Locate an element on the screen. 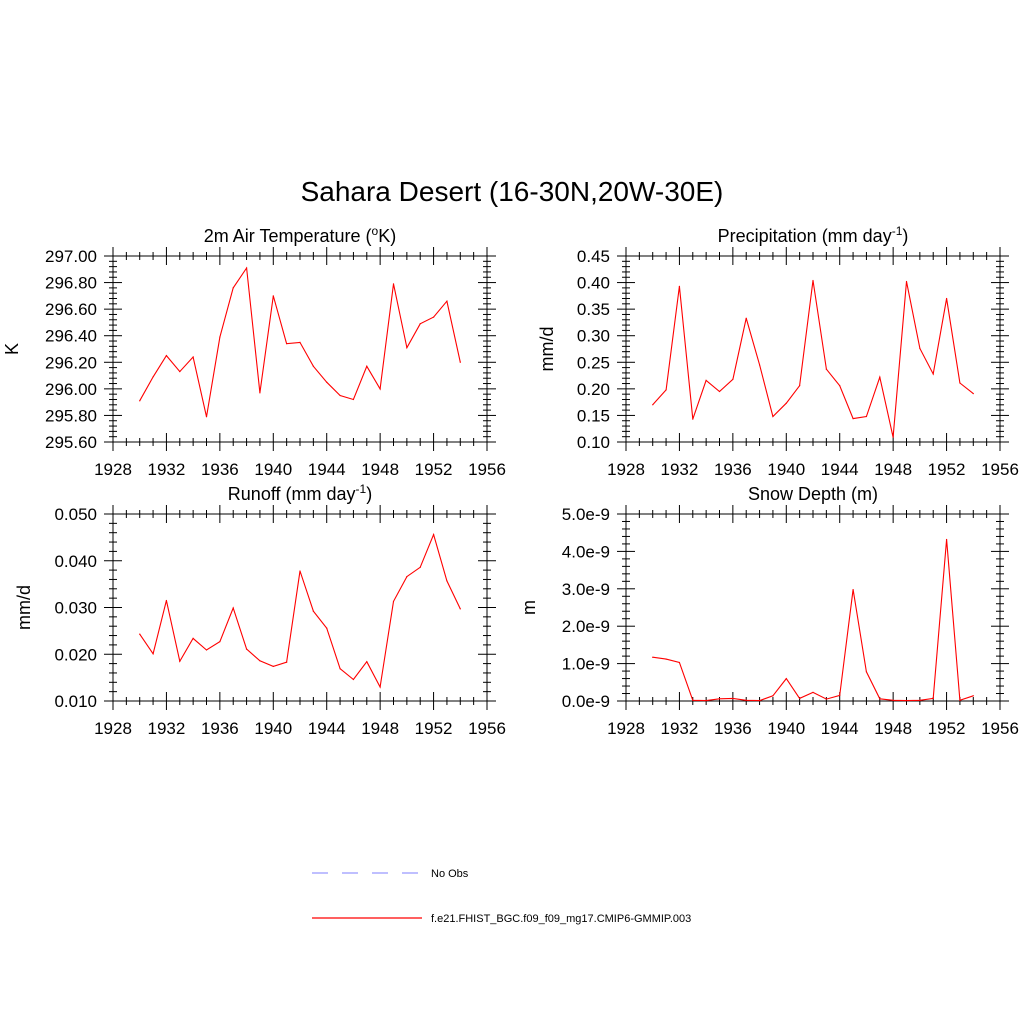 This screenshot has width=1024, height=1024. x-tick-label: 1948 is located at coordinates (380, 728).